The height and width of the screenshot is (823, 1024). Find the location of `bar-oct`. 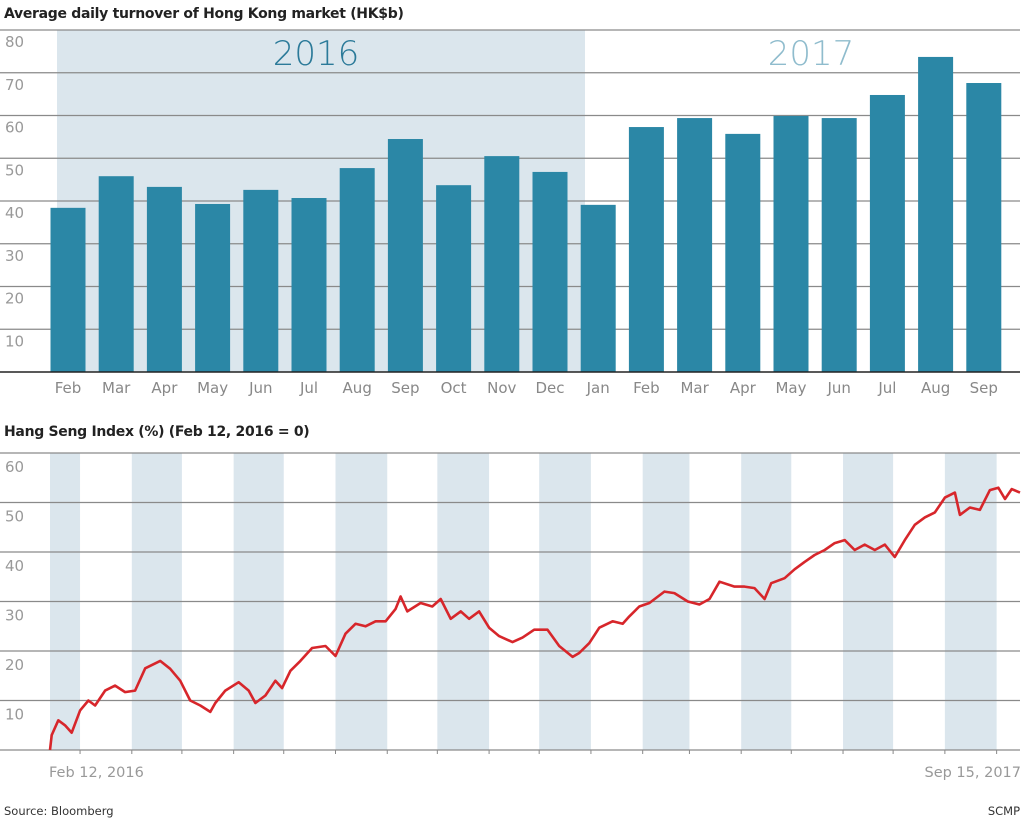

bar-oct is located at coordinates (454, 278).